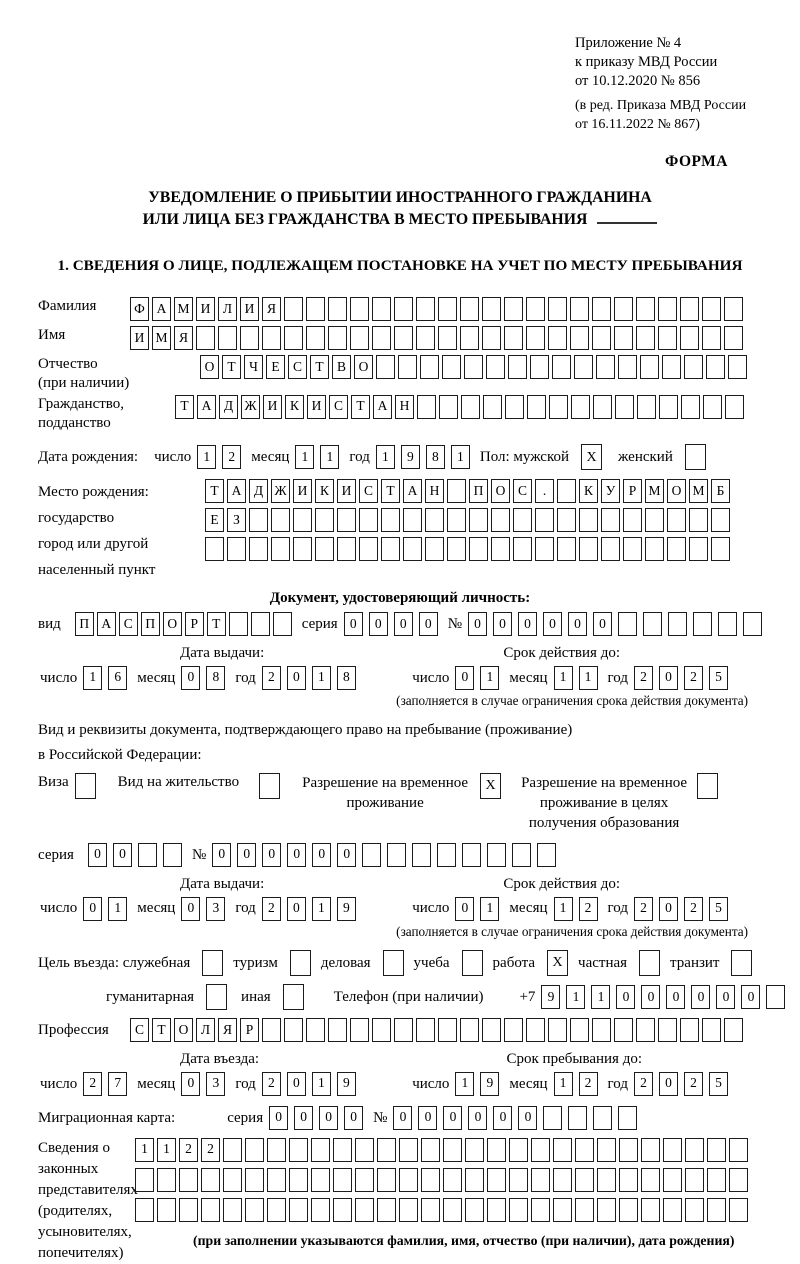 The width and height of the screenshot is (800, 1264). Describe the element at coordinates (592, 457) in the screenshot. I see `male-checkbox: X` at that location.